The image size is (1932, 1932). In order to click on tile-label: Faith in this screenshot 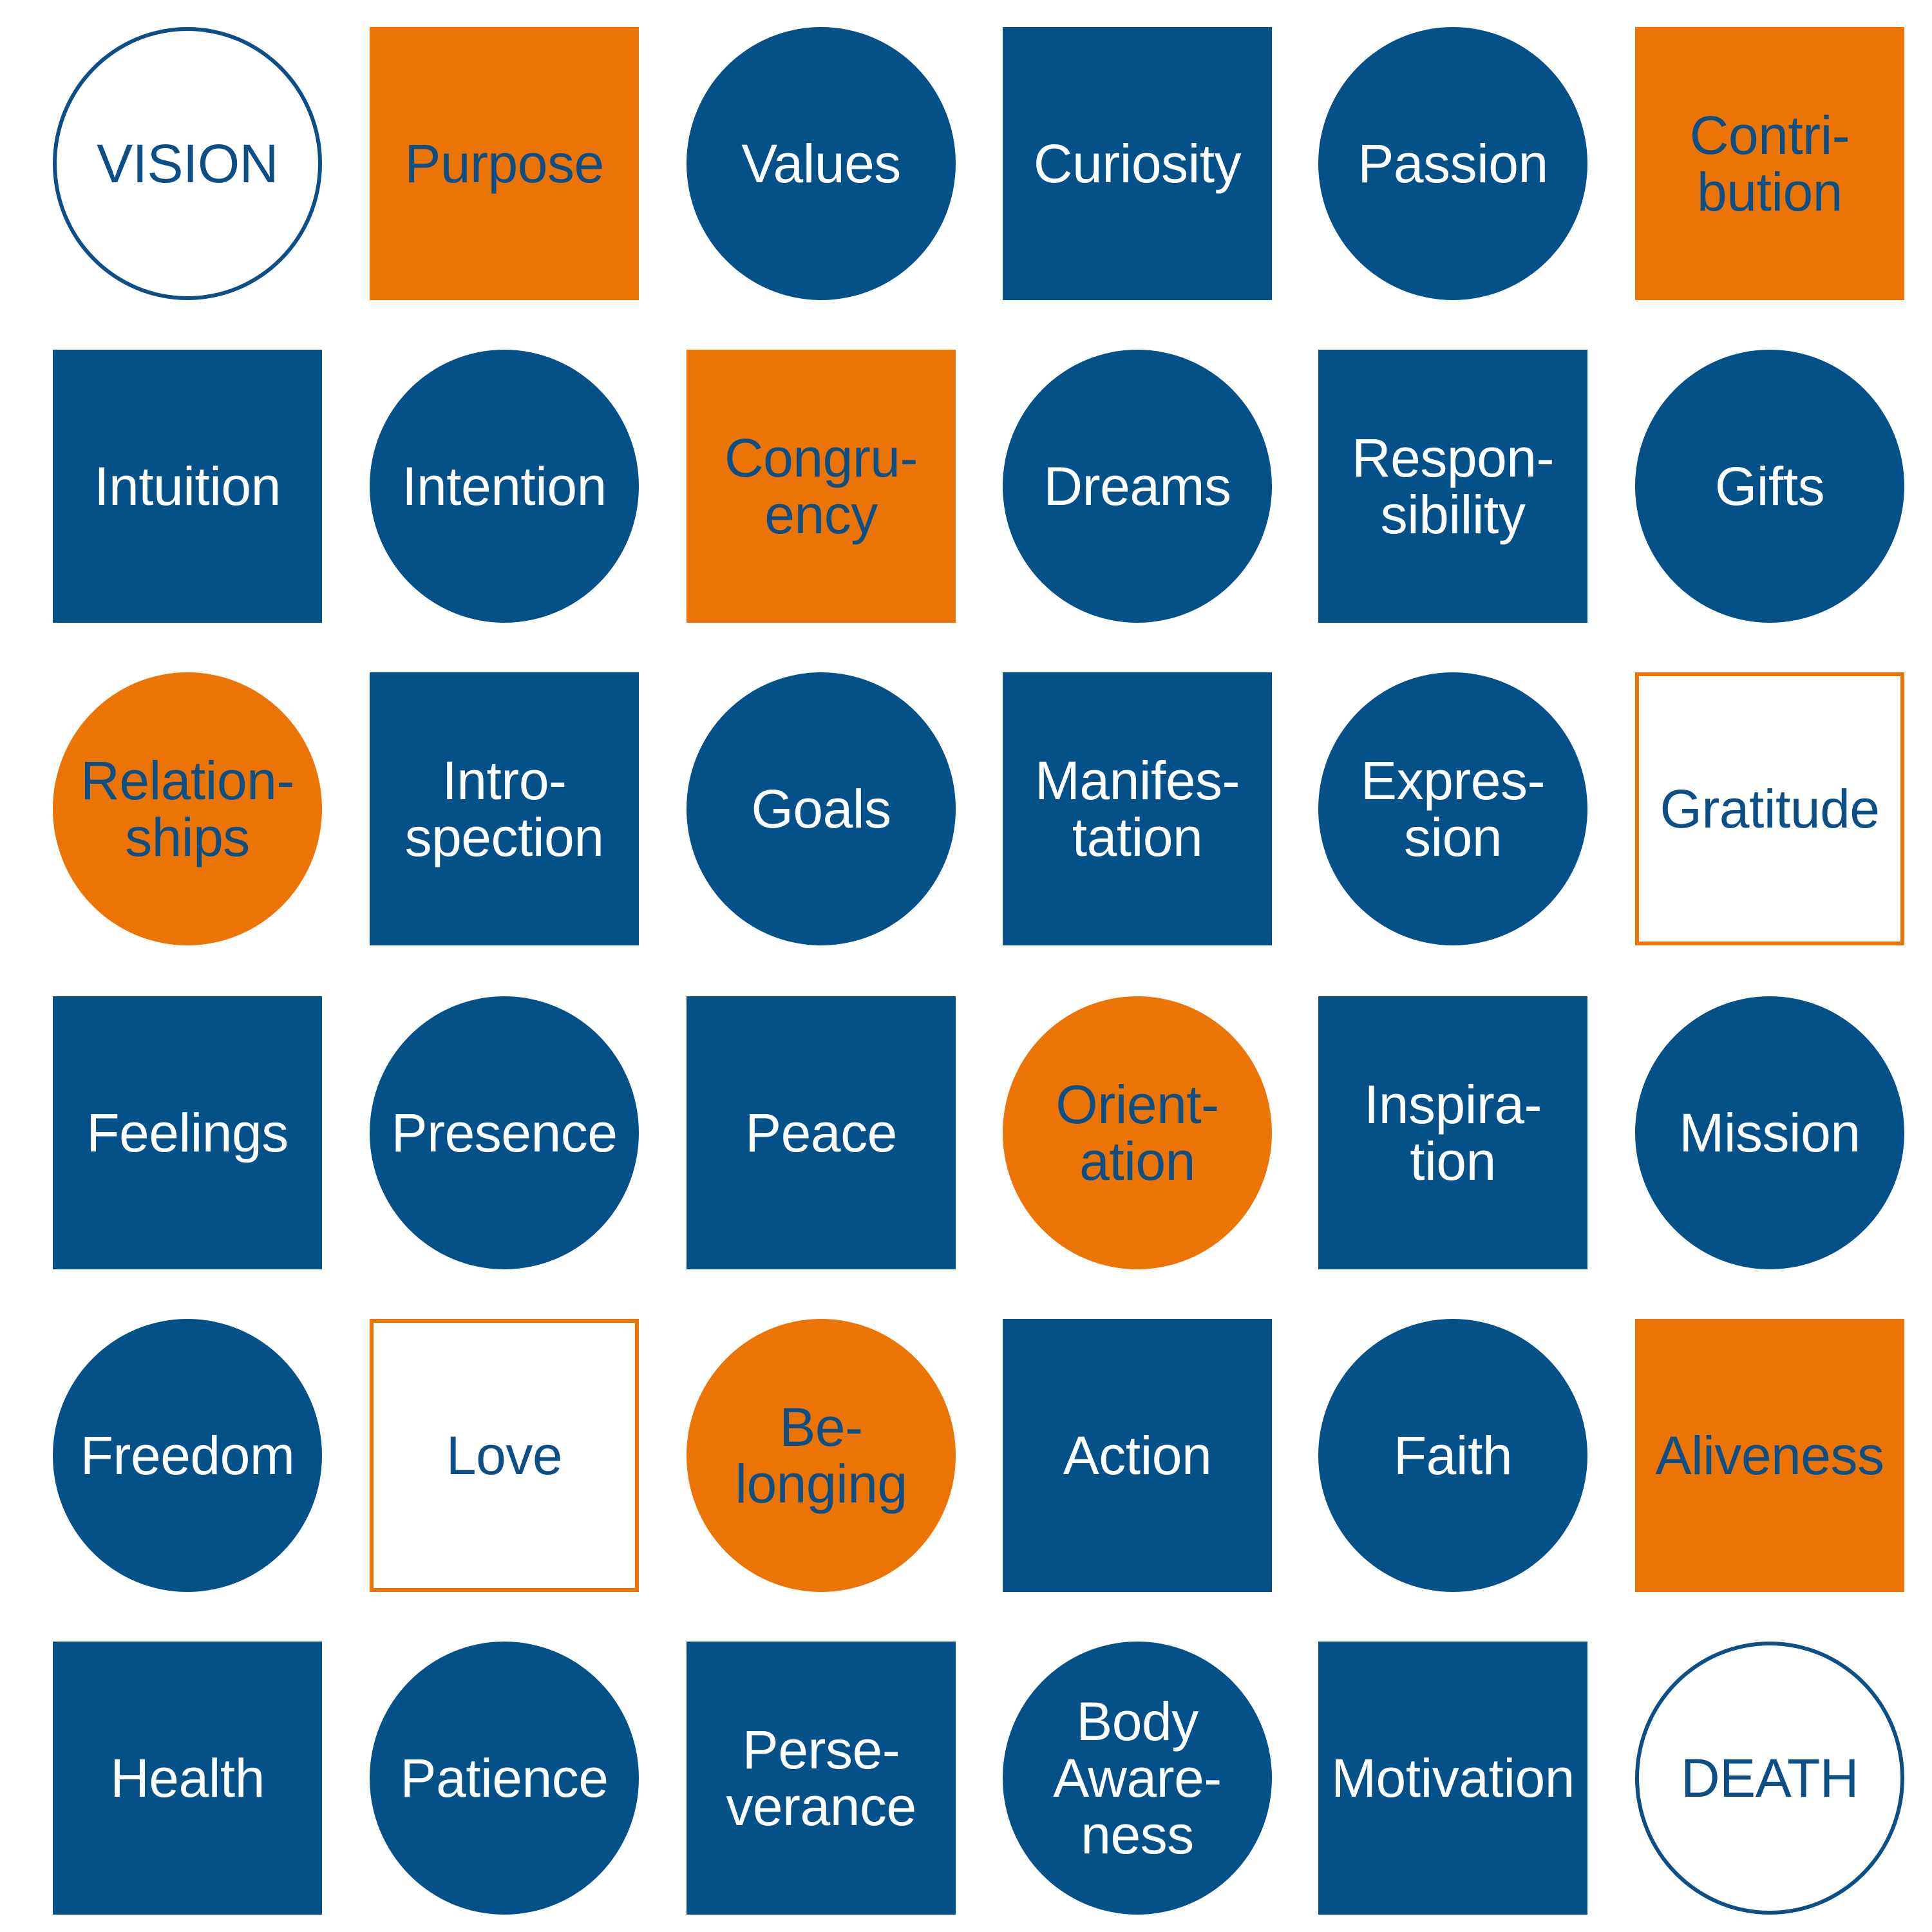, I will do `click(1453, 1455)`.